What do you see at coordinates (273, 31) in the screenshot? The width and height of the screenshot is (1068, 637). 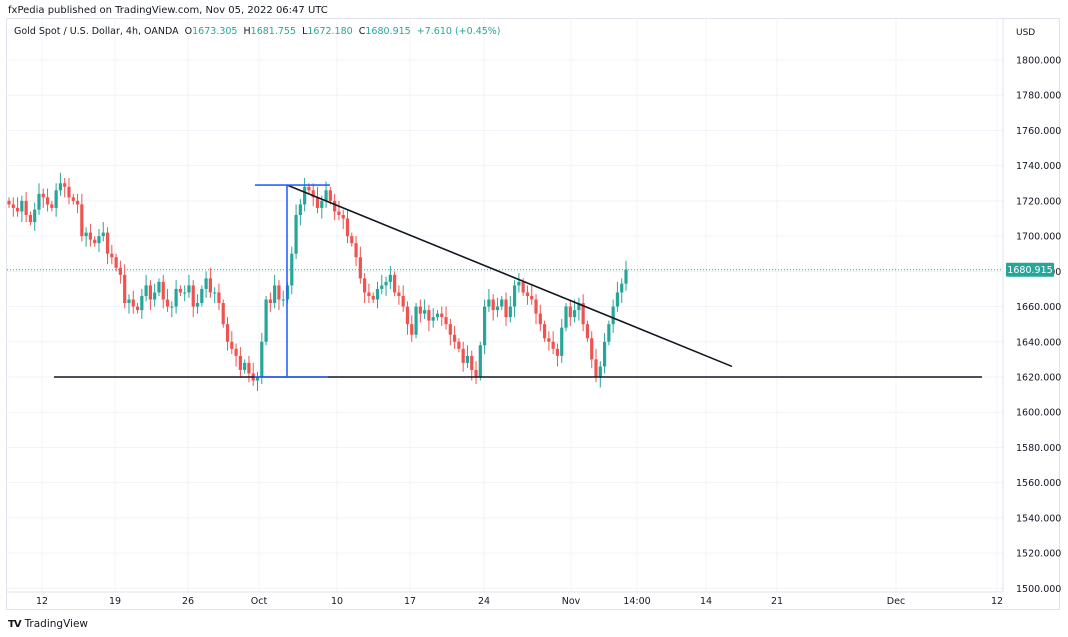 I see `high-value: 1681.755` at bounding box center [273, 31].